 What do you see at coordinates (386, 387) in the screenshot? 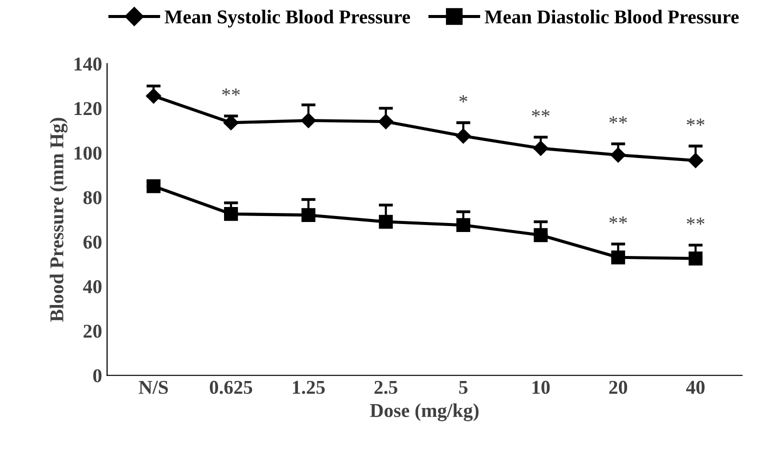
I see `x-tick-label: 2.5` at bounding box center [386, 387].